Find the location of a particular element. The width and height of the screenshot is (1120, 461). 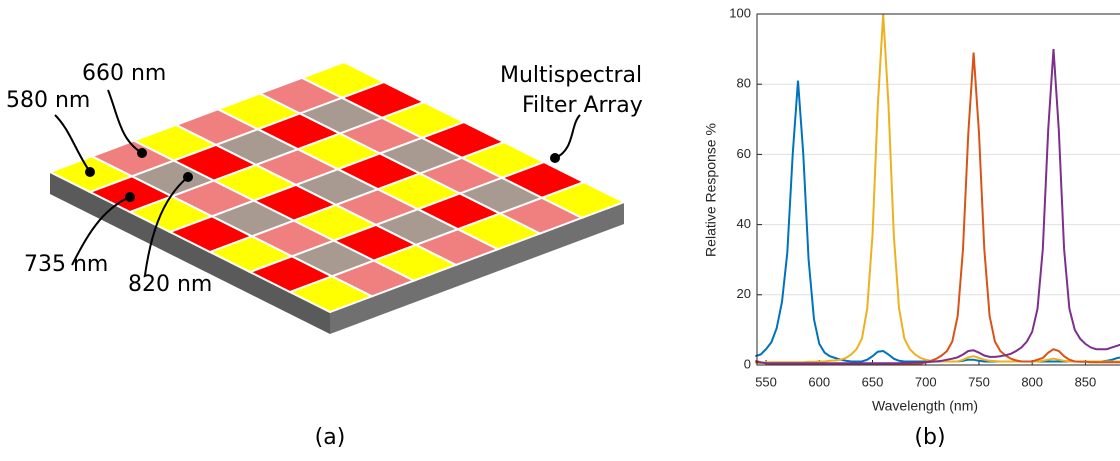

label: 735 nm is located at coordinates (66, 264).